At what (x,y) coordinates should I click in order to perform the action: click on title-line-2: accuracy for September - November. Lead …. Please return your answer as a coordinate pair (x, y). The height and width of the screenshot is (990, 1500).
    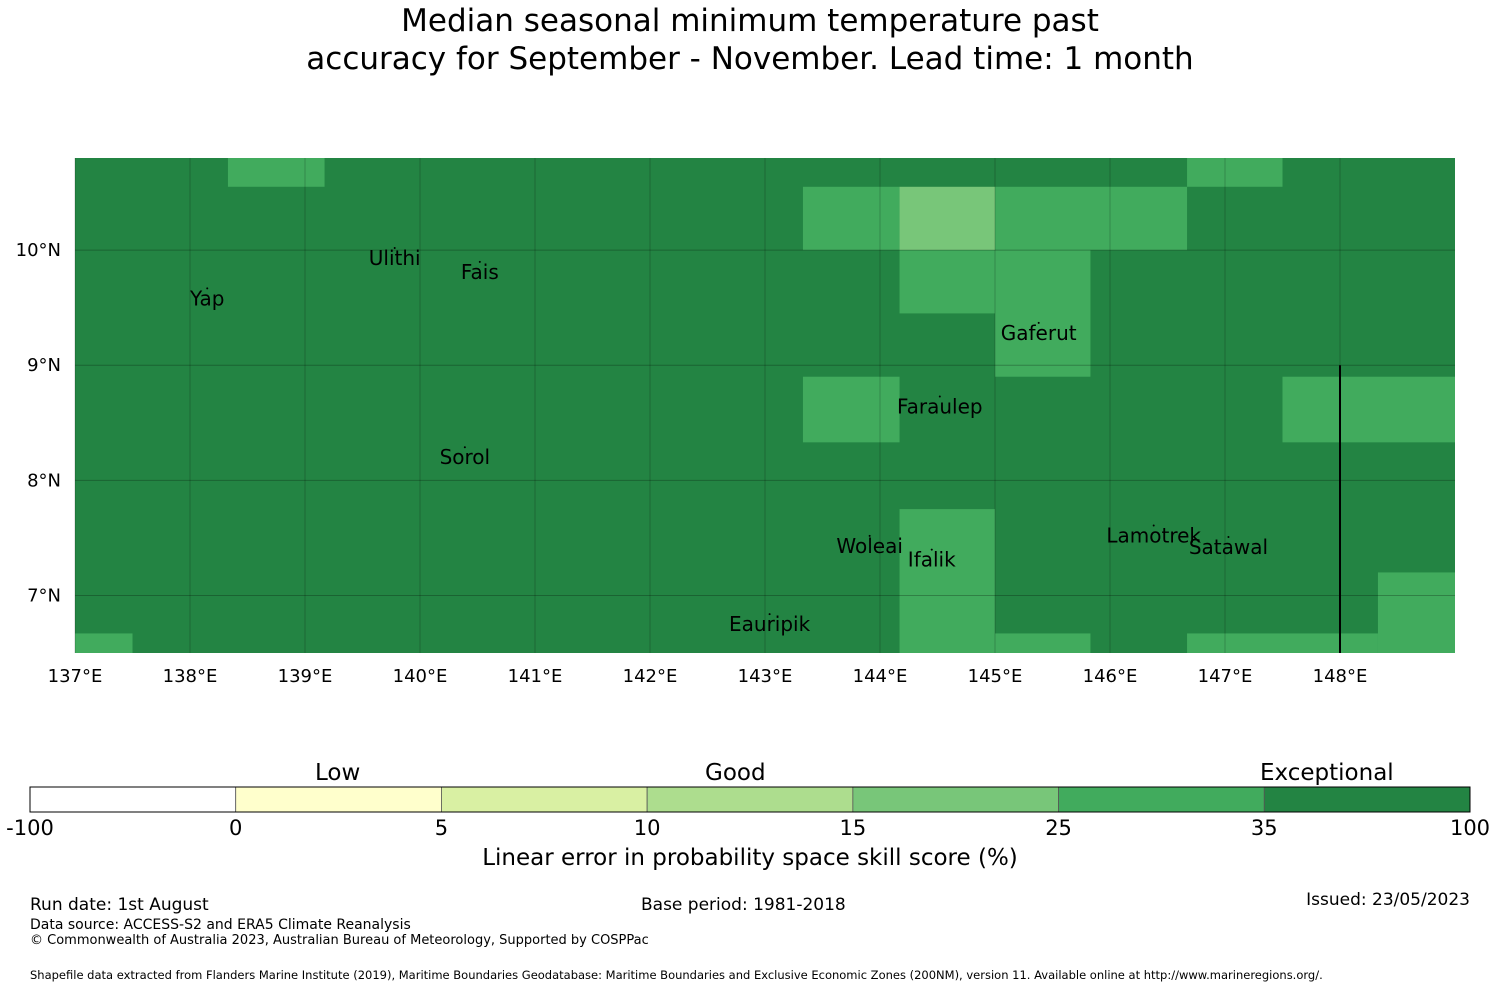
    Looking at the image, I should click on (750, 59).